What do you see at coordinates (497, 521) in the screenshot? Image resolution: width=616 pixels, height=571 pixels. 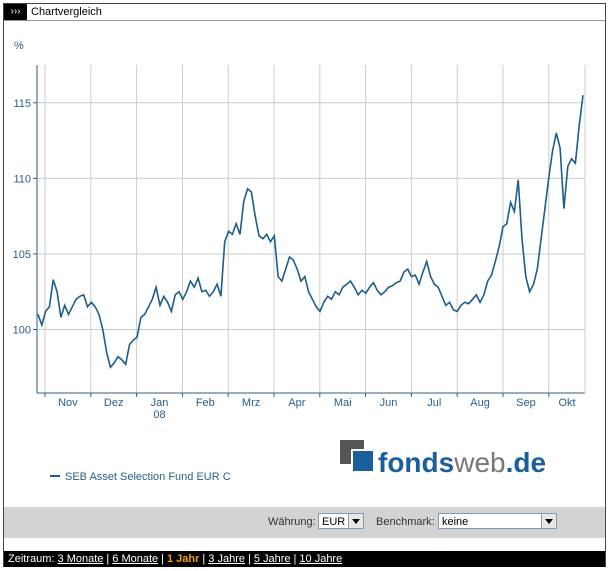 I see `benchmark-select: keine` at bounding box center [497, 521].